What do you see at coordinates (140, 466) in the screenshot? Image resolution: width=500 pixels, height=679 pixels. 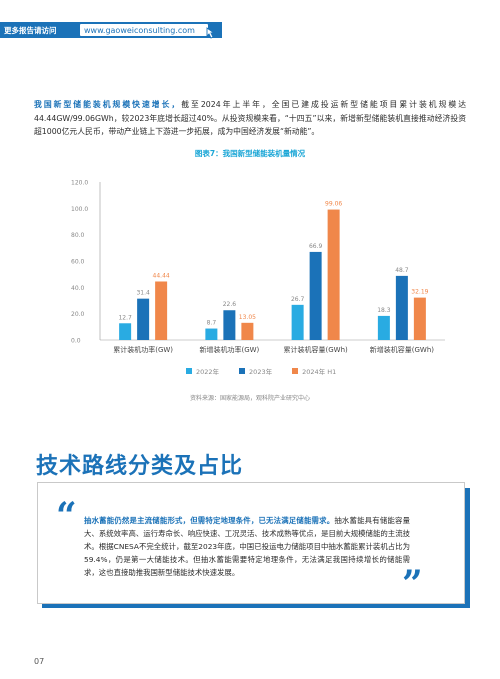 I see `section-title: 技术路线分类及占比` at bounding box center [140, 466].